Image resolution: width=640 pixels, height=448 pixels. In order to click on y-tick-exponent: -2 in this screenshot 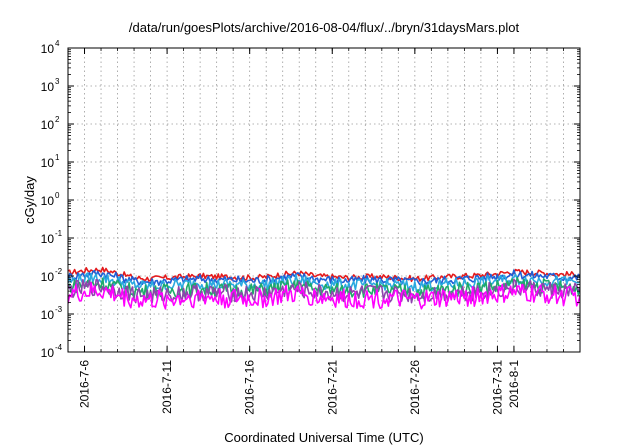, I will do `click(59, 271)`.